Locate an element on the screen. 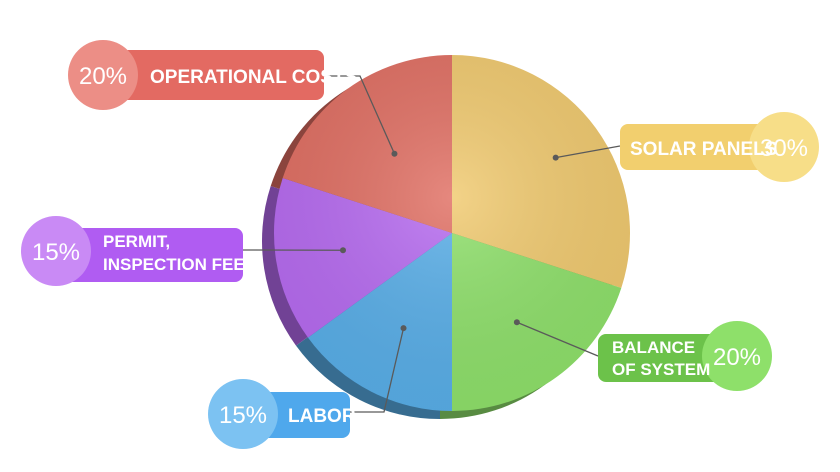  slice-label-line-1: BALANCE is located at coordinates (653, 347).